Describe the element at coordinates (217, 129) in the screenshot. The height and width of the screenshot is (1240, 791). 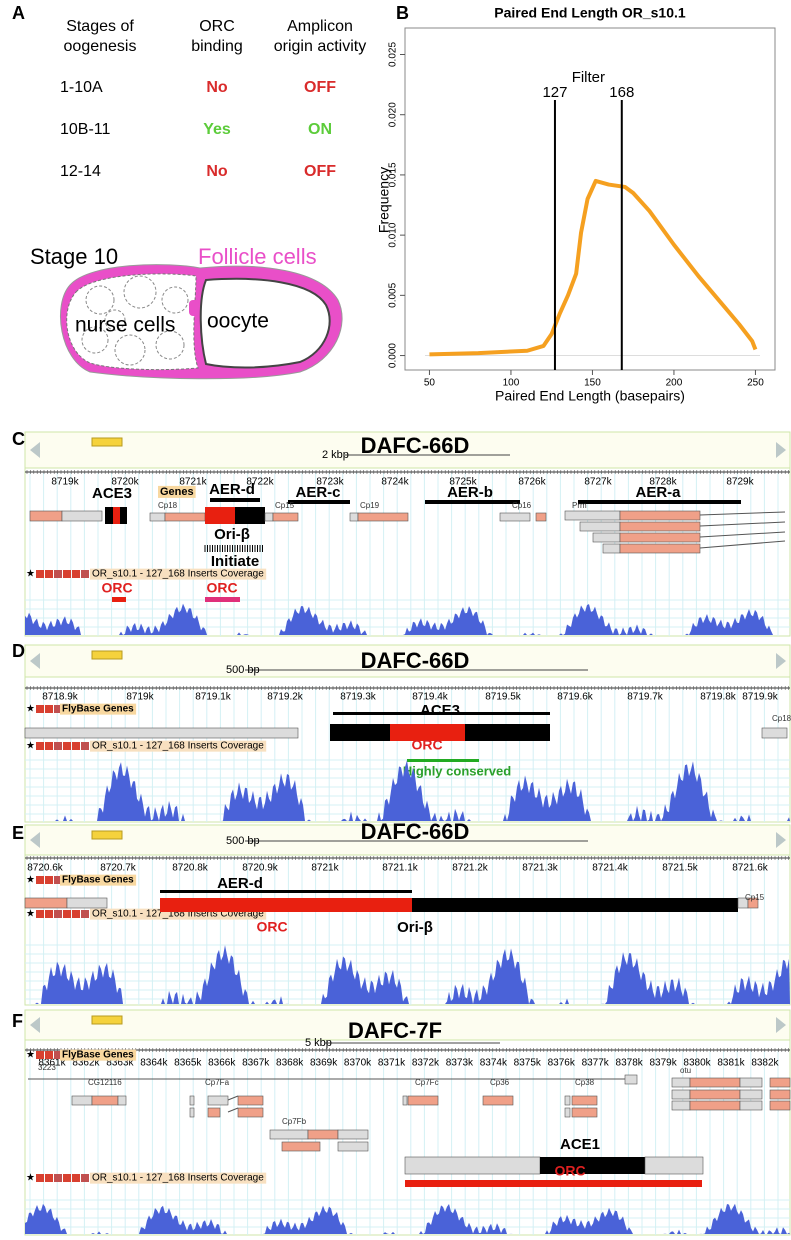
I see `table-cell: Yes` at that location.